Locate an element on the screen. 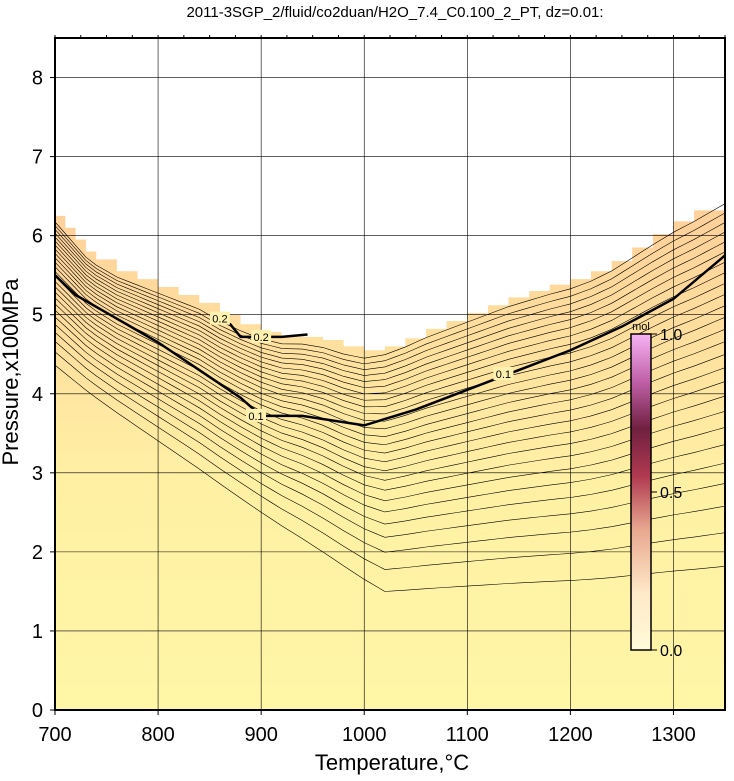 The image size is (734, 781). y-tick-label: 1 is located at coordinates (37, 632).